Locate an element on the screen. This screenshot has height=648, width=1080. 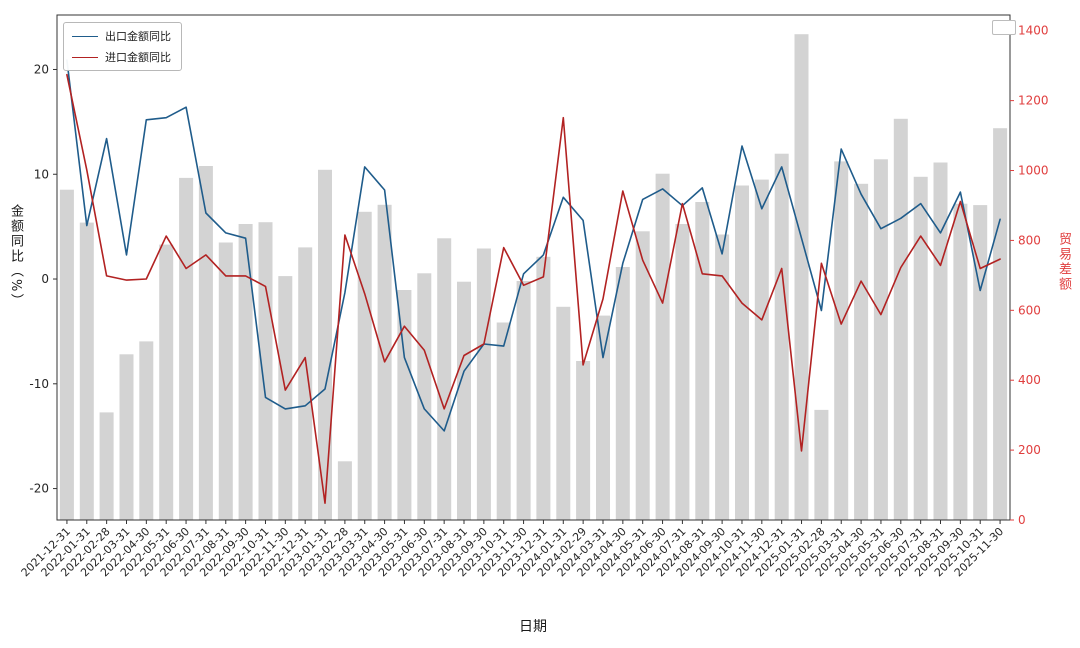
y-axis-title-right: 贸易差额 is located at coordinates (1063, 262).